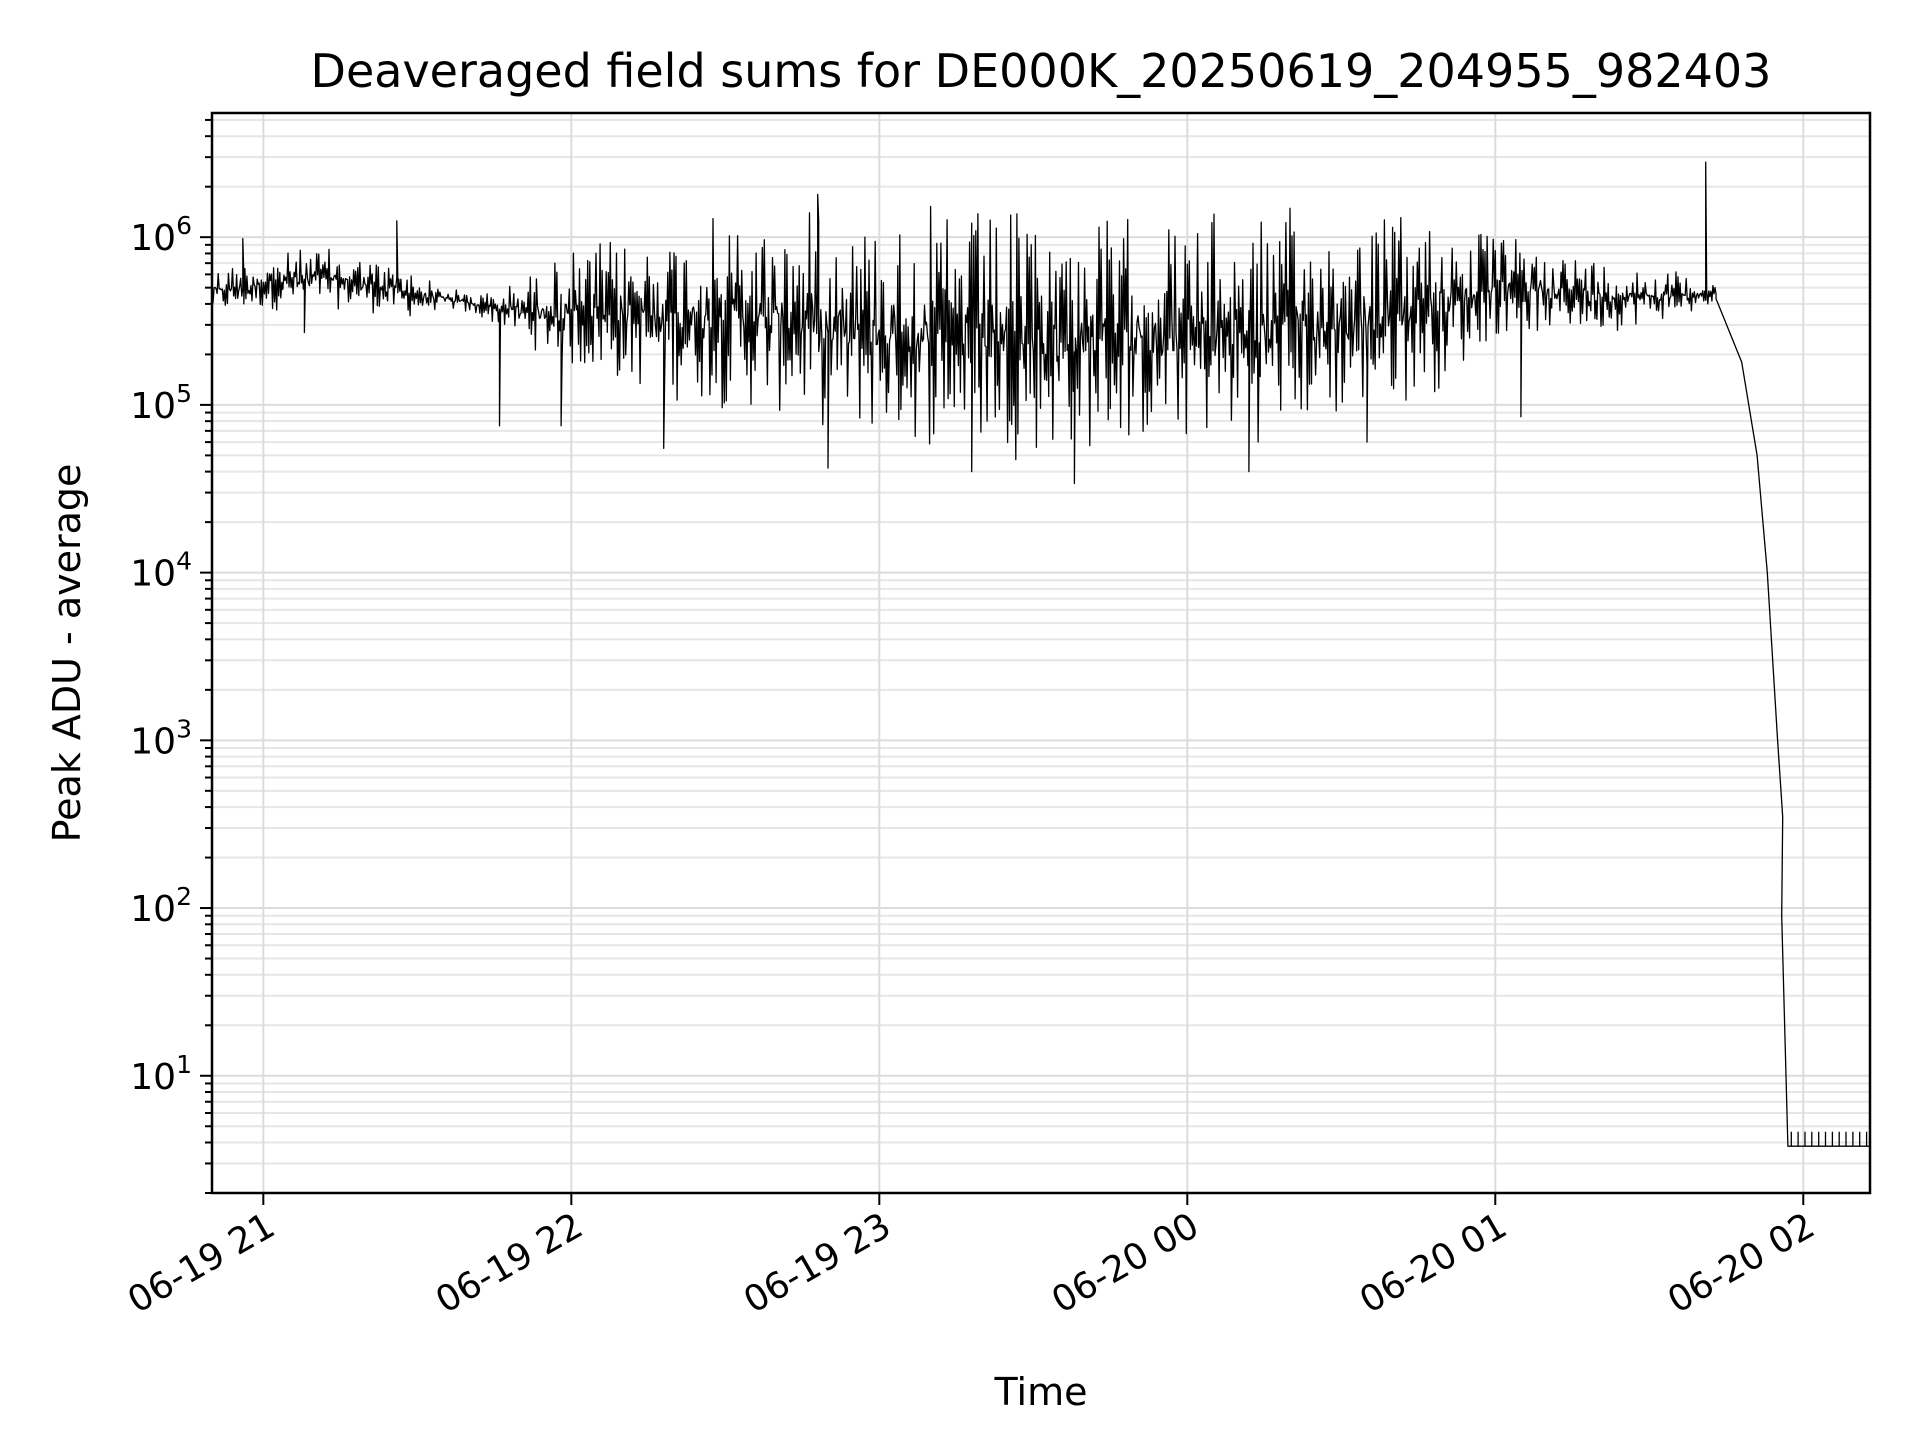 The image size is (1920, 1440). What do you see at coordinates (817, 1263) in the screenshot?
I see `x-tick-label: 06-19 23` at bounding box center [817, 1263].